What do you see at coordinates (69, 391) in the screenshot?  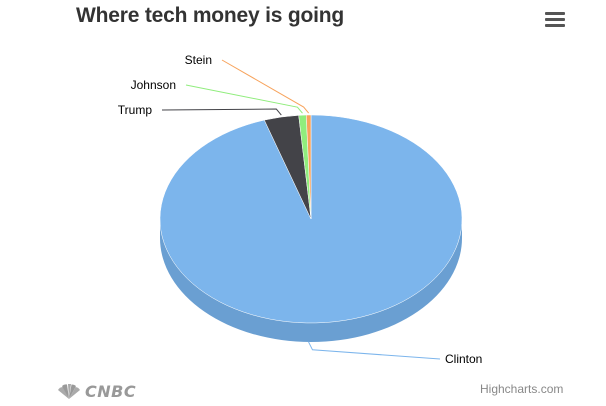 I see `peacock-icon` at bounding box center [69, 391].